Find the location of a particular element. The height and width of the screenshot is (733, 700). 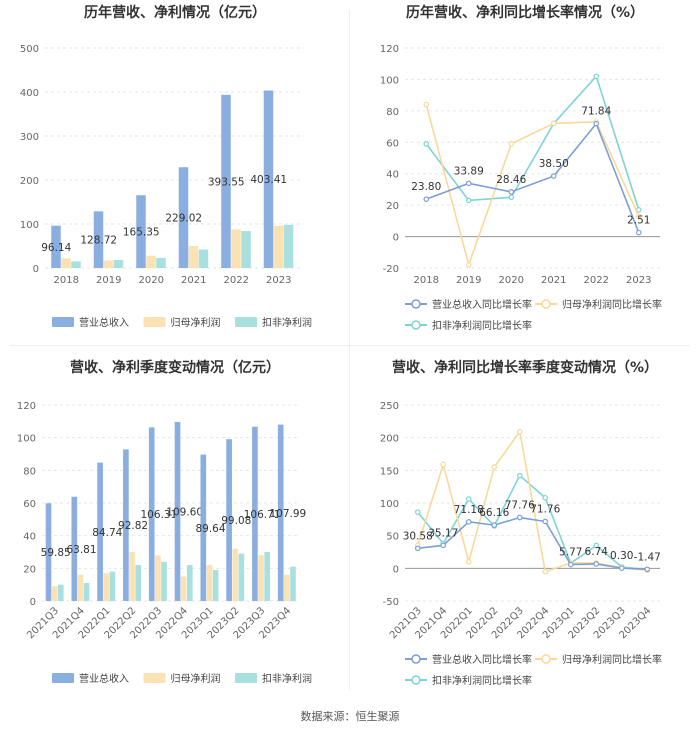

chart-title: 营收、净利同比增长率季度变动情况（%） is located at coordinates (525, 368).